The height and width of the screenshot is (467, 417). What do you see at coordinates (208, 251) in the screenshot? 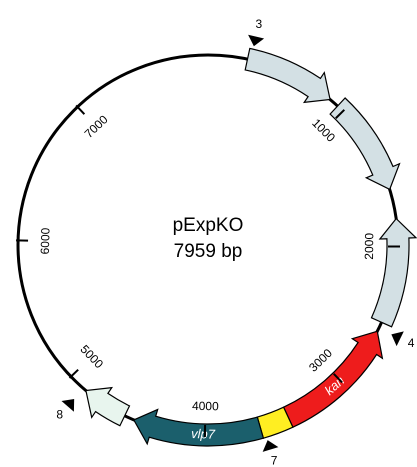
I see `plasmid-length: 7959 bp` at bounding box center [208, 251].